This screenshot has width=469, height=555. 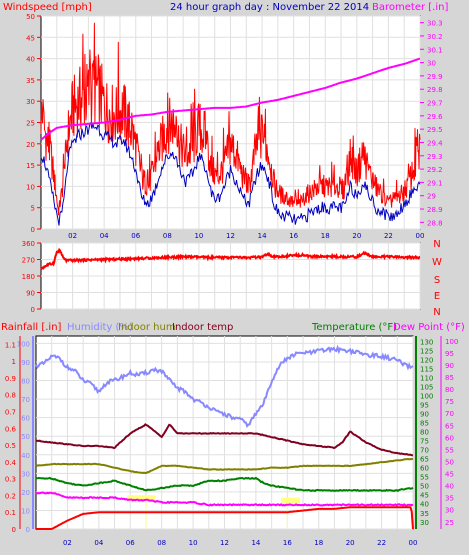 I want to click on windspeed-tick-label: 45, so click(x=30, y=38).